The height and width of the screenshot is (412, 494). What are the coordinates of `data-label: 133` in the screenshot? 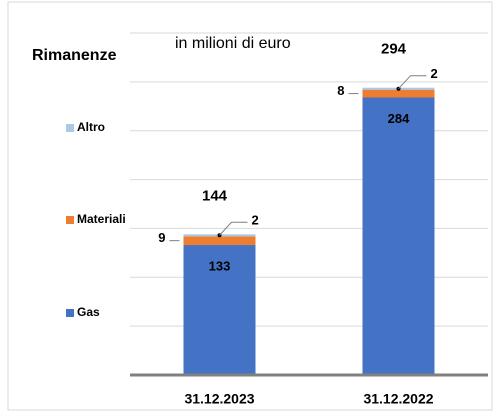 It's located at (220, 265).